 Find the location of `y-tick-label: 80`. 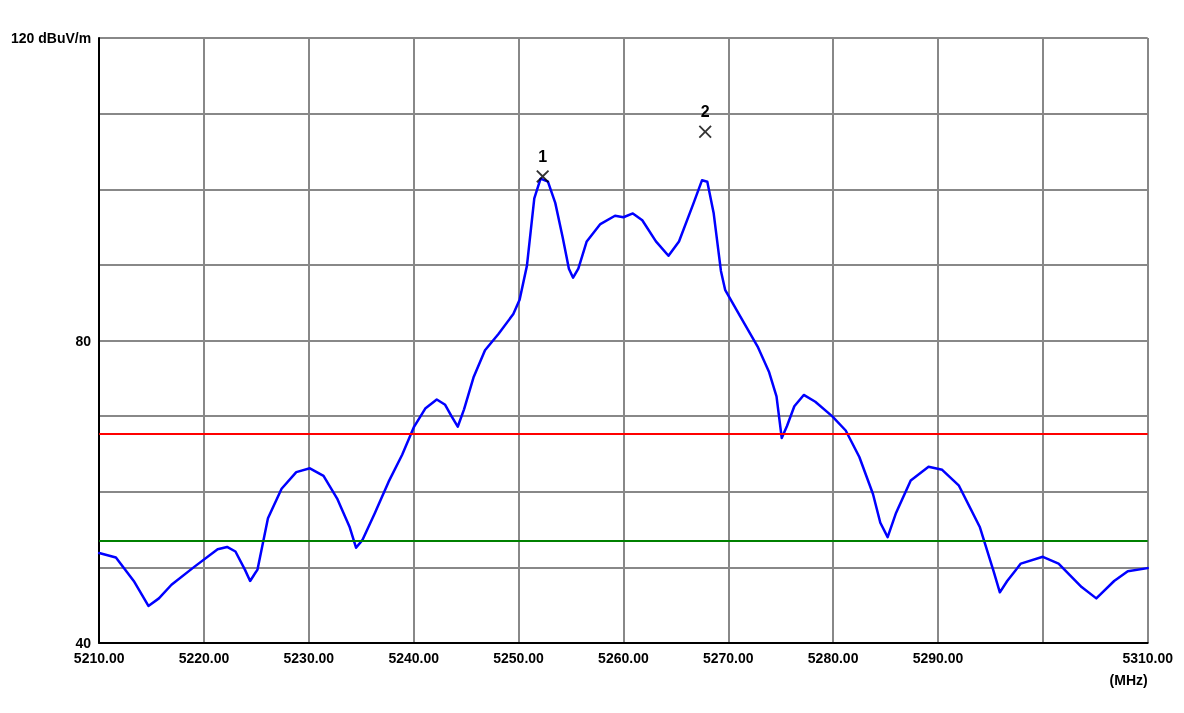

y-tick-label: 80 is located at coordinates (83, 340).